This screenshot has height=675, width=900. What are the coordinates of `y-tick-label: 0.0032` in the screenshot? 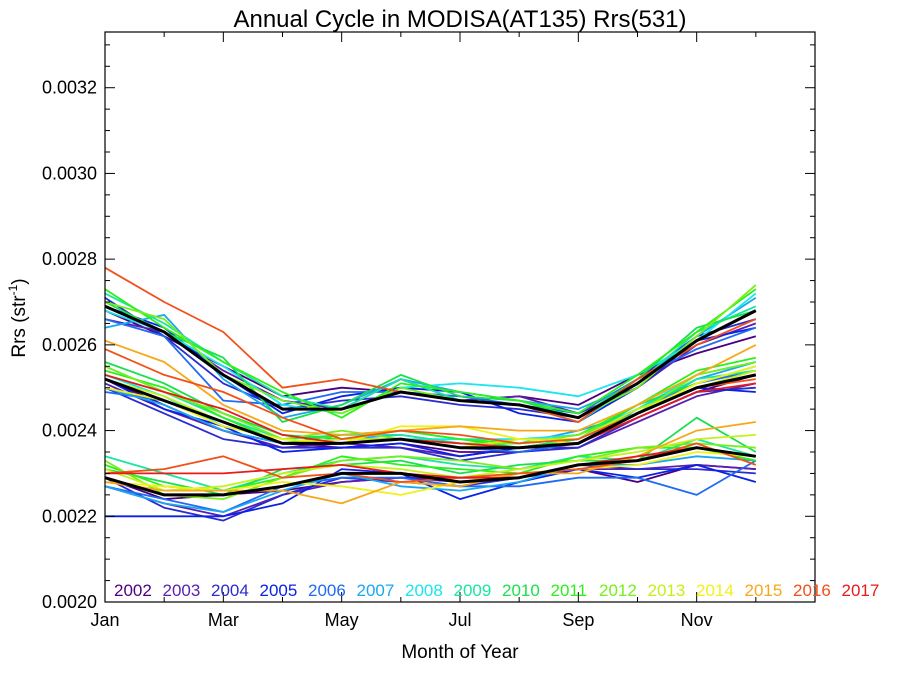 It's located at (69, 88).